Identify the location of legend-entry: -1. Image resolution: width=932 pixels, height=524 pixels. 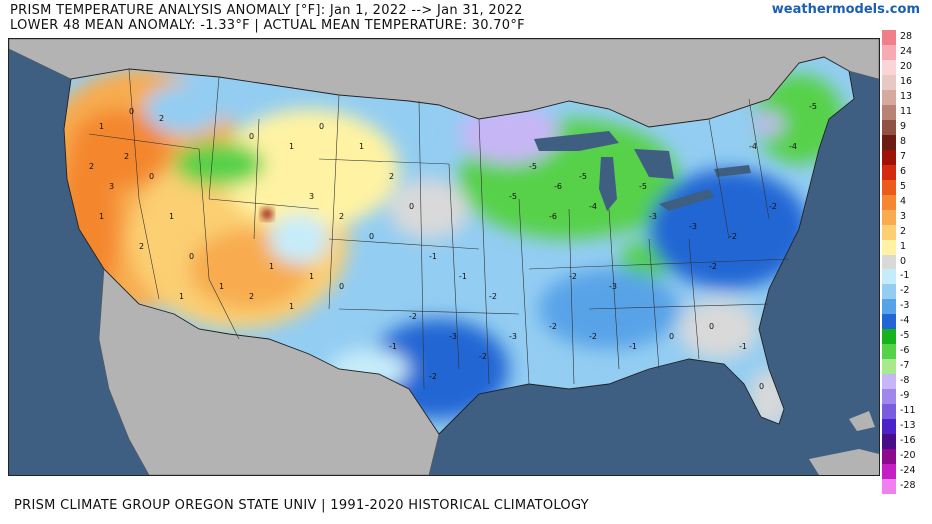
(905, 277).